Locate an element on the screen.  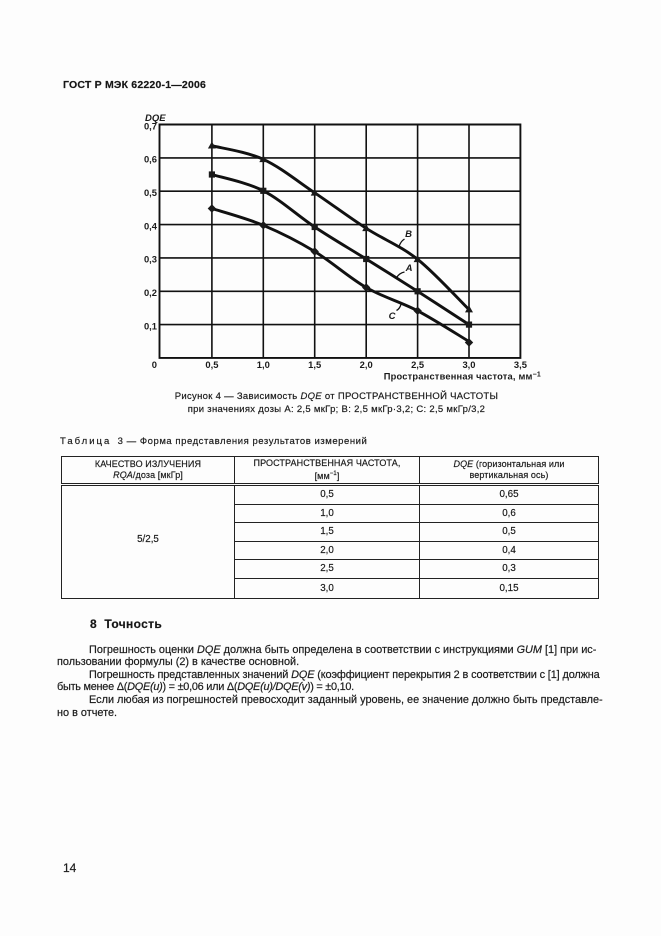
svg-text: 3,0 is located at coordinates (468, 364).